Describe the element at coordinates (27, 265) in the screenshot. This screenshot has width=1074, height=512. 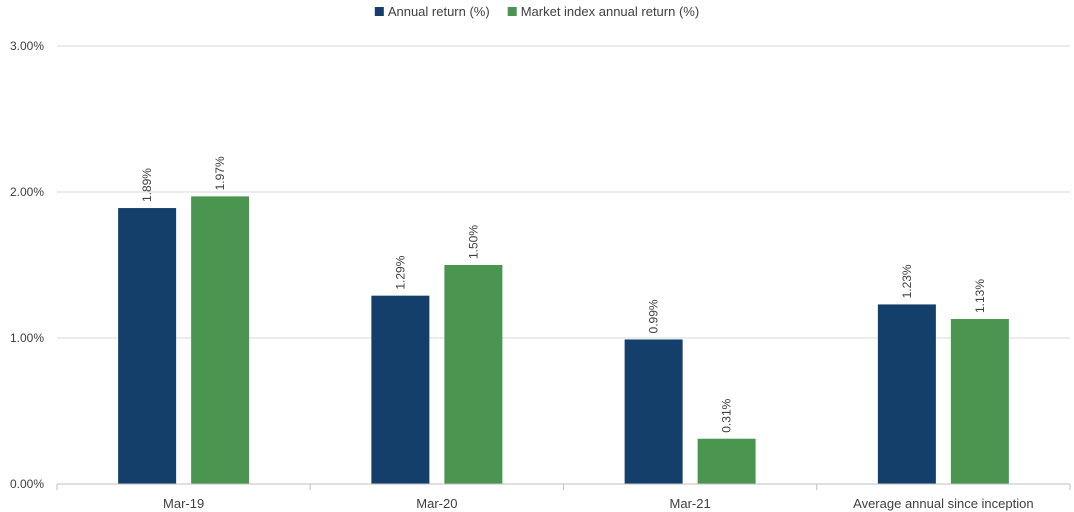
I see `y-axis: 0.00% 1.00% 2.00% 3.00%` at that location.